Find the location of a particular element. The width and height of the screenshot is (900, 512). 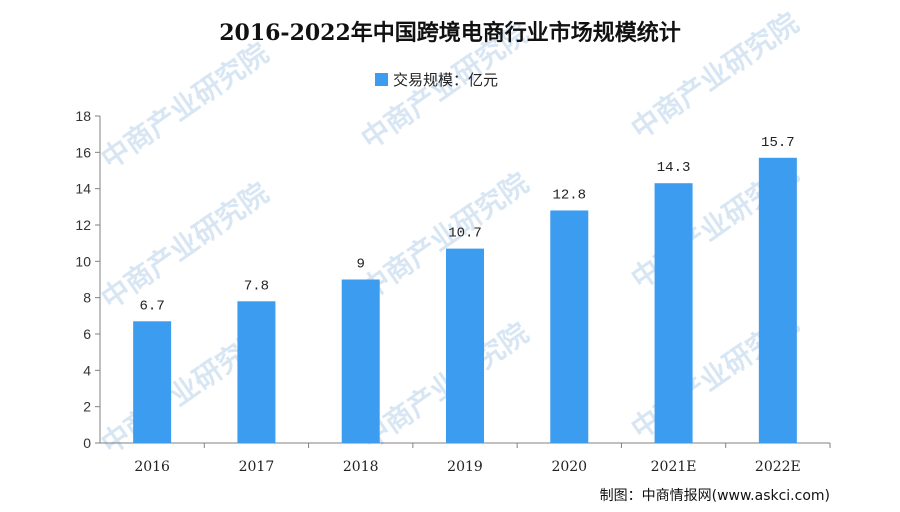

y-tick-label: 14 is located at coordinates (83, 189).